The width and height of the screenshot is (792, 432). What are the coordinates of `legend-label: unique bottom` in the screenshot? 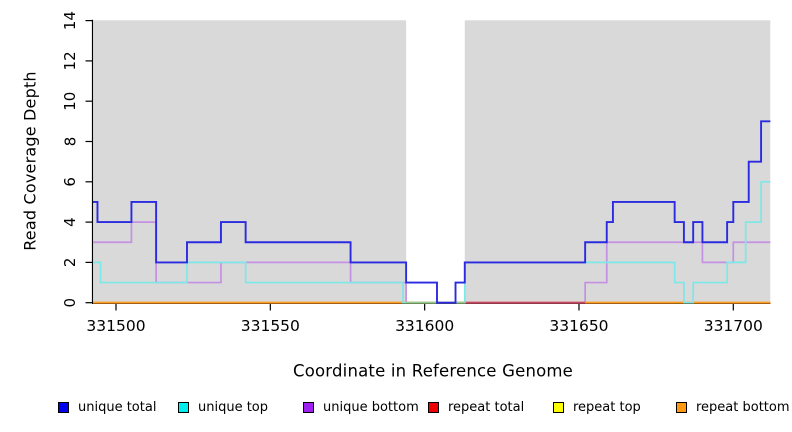 It's located at (371, 407).